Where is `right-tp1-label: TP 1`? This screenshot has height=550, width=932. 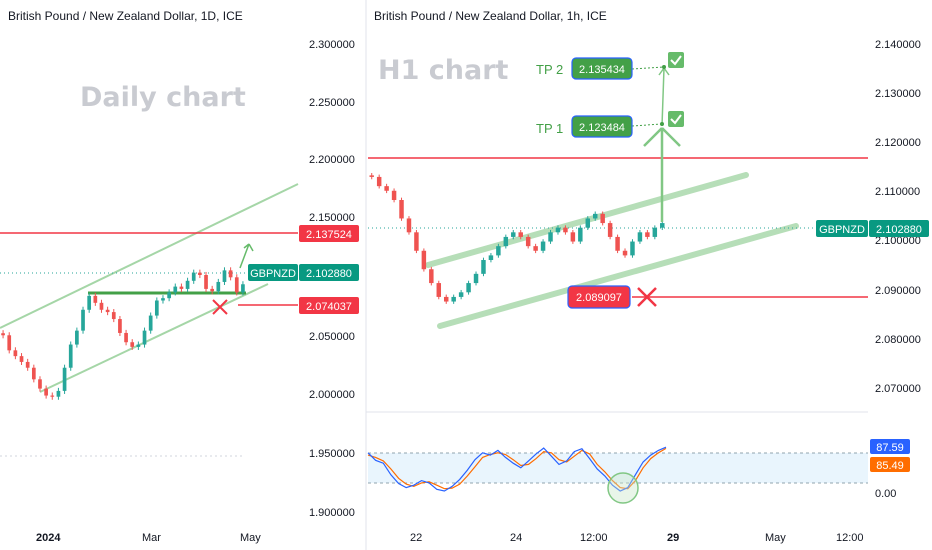 right-tp1-label: TP 1 is located at coordinates (549, 128).